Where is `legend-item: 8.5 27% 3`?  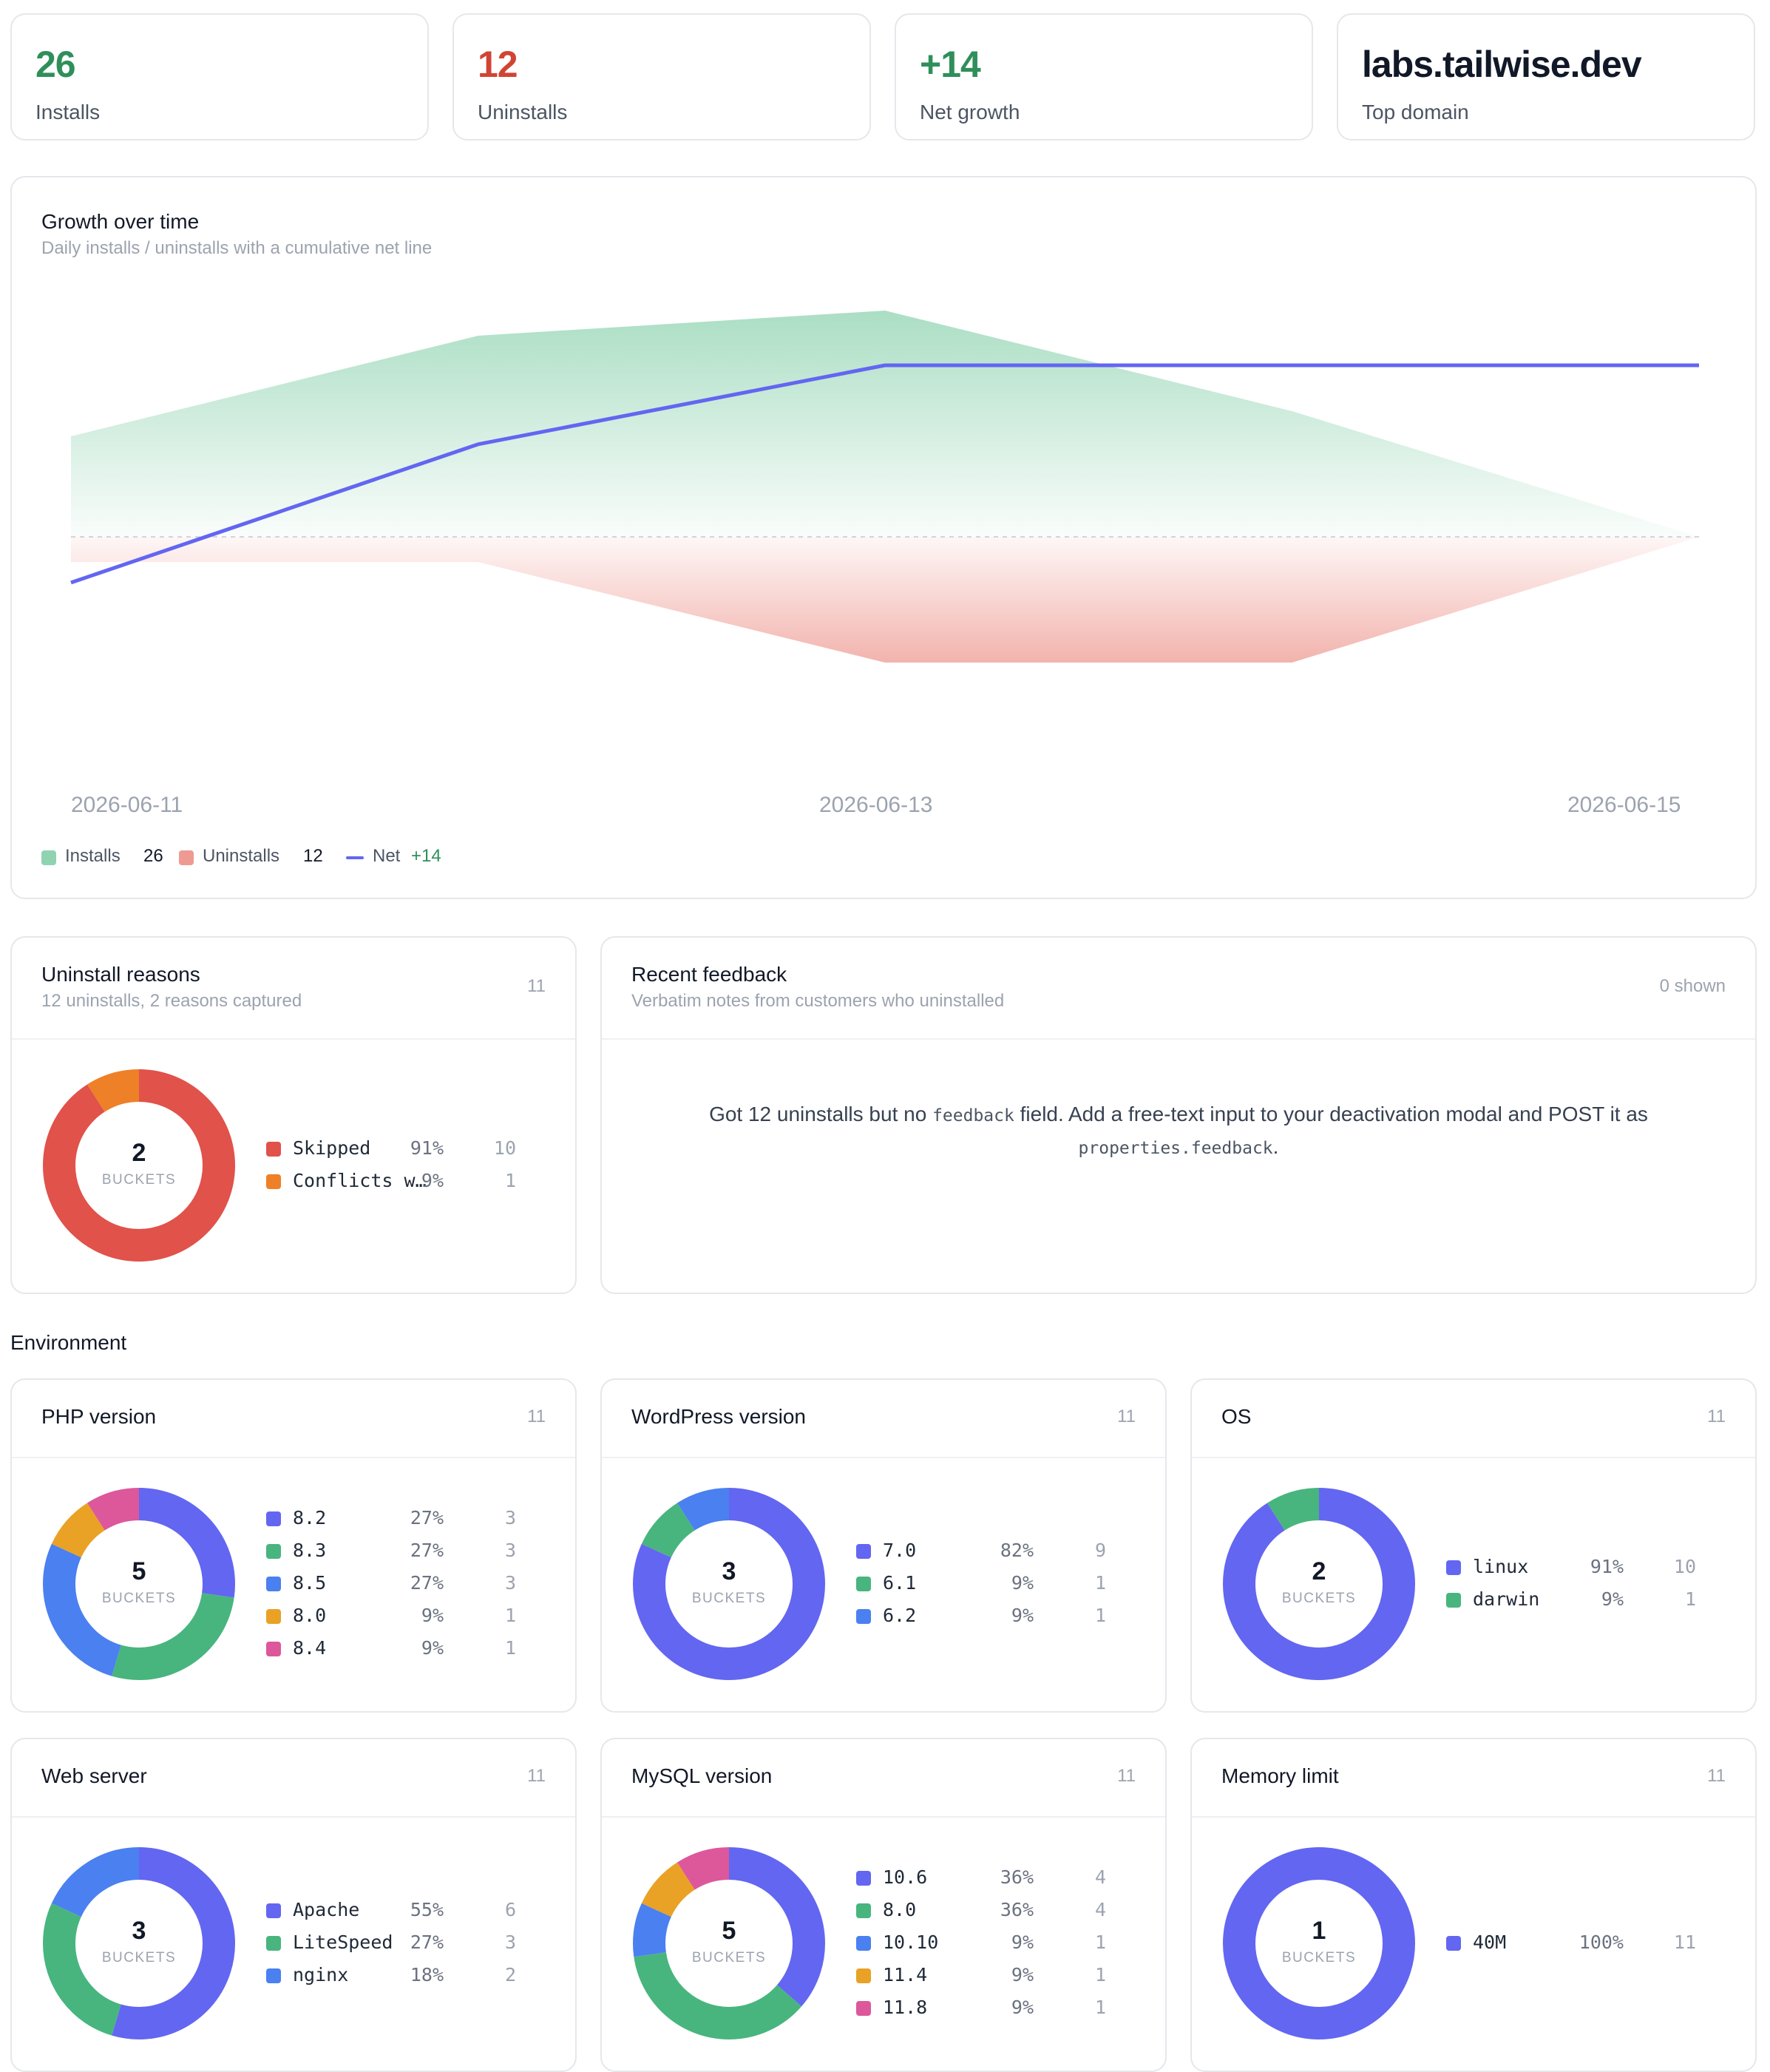 legend-item: 8.5 27% 3 is located at coordinates (407, 1584).